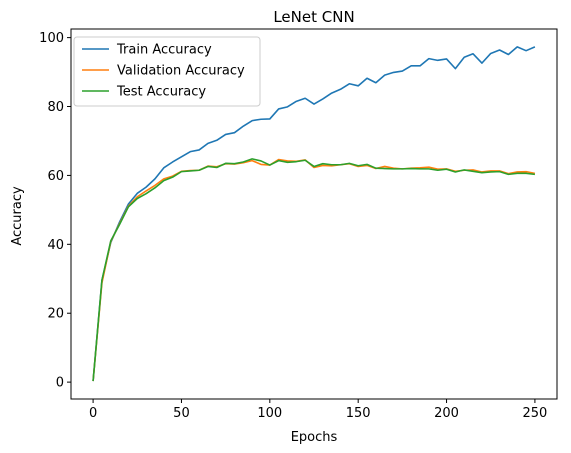 The height and width of the screenshot is (453, 571). Describe the element at coordinates (358, 413) in the screenshot. I see `x-tick-label: 150` at that location.